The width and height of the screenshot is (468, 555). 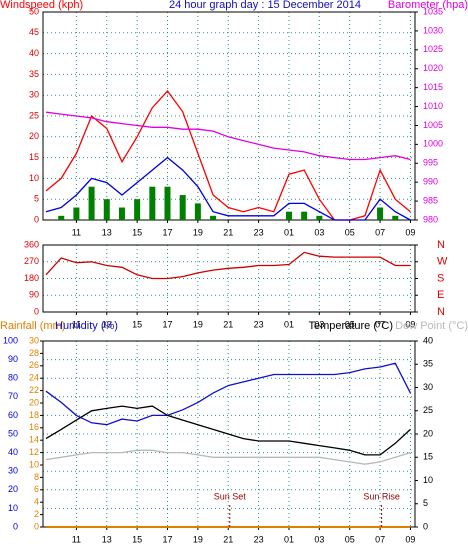 I want to click on y2-tick-label: W, so click(x=442, y=262).